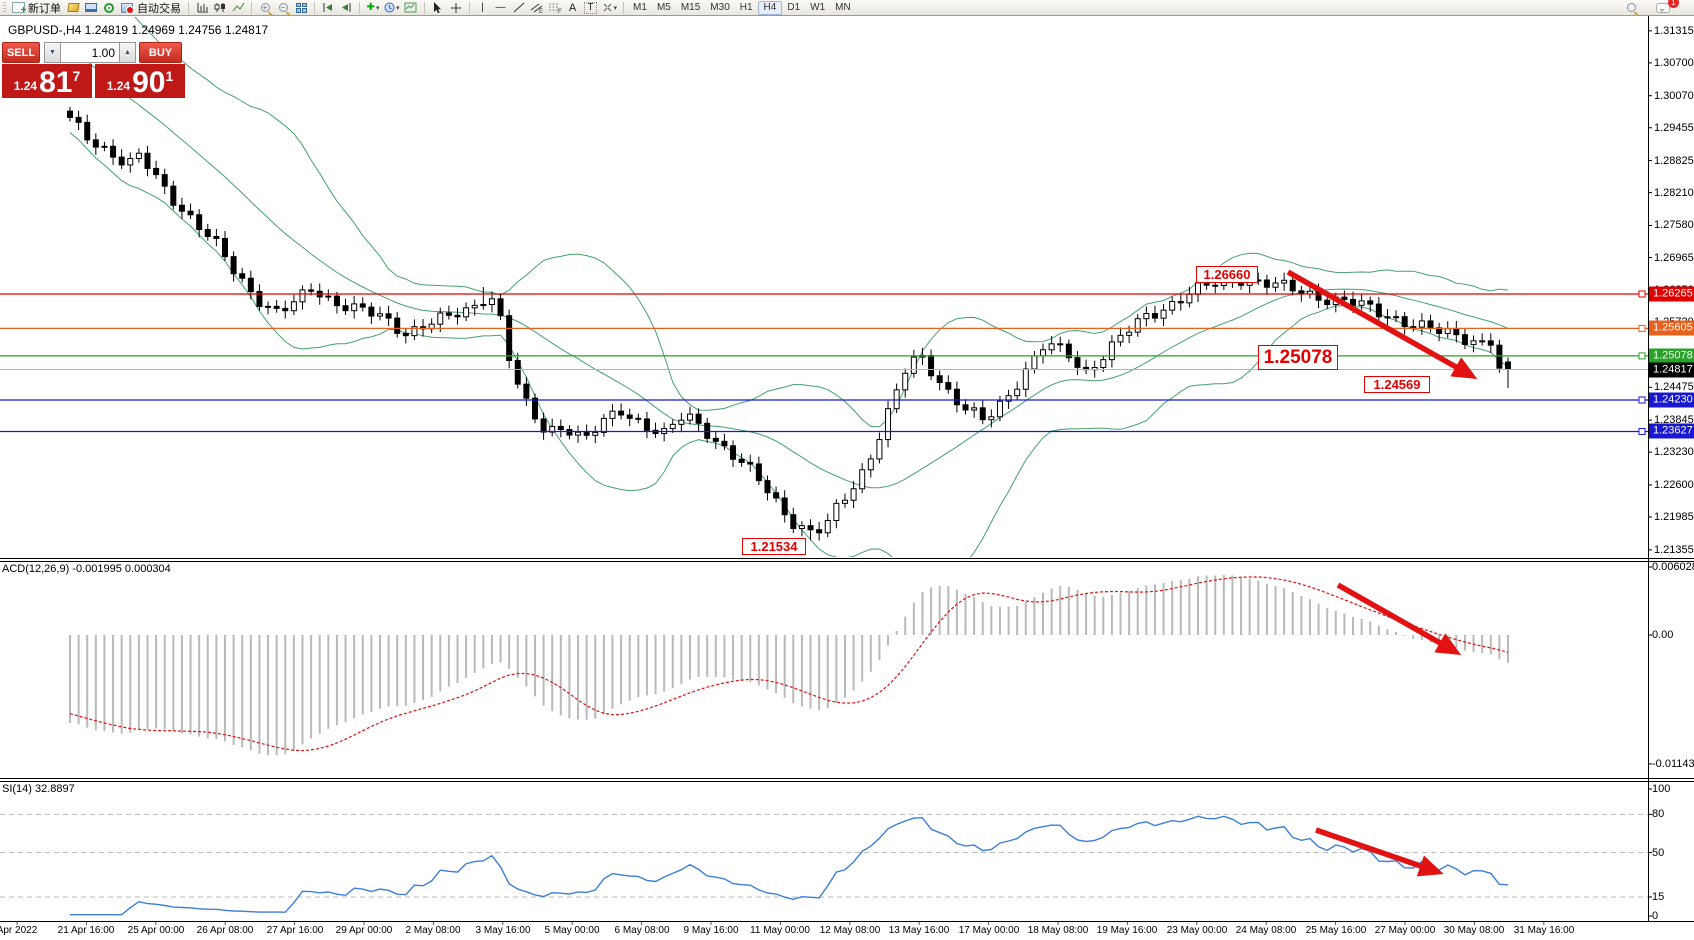  Describe the element at coordinates (591, 8) in the screenshot. I see `text-label-button: T` at that location.